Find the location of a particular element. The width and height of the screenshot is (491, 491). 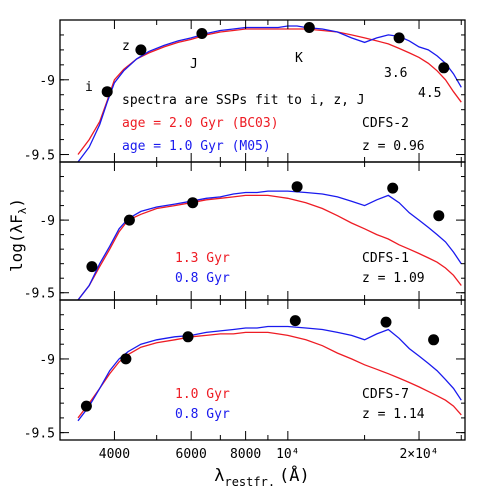

legend-red-label: age = 2.0 Gyr (BC03) is located at coordinates (200, 123).